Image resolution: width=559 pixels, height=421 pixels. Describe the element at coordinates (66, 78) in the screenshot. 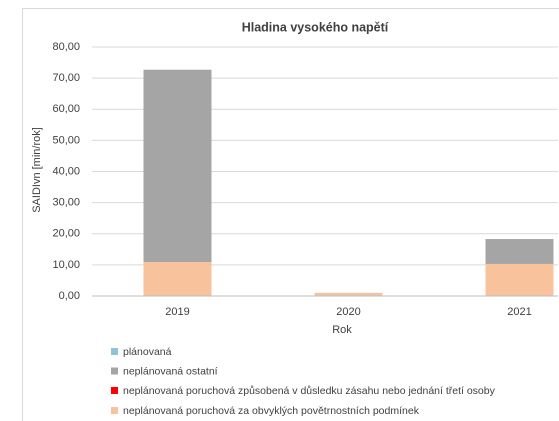

I see `y-tick-label: 70,00` at that location.